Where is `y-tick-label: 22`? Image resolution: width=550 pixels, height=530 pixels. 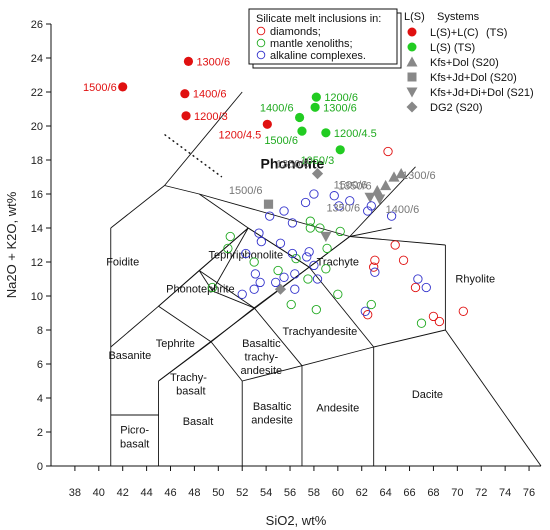
y-tick-label: 22 is located at coordinates (37, 93).